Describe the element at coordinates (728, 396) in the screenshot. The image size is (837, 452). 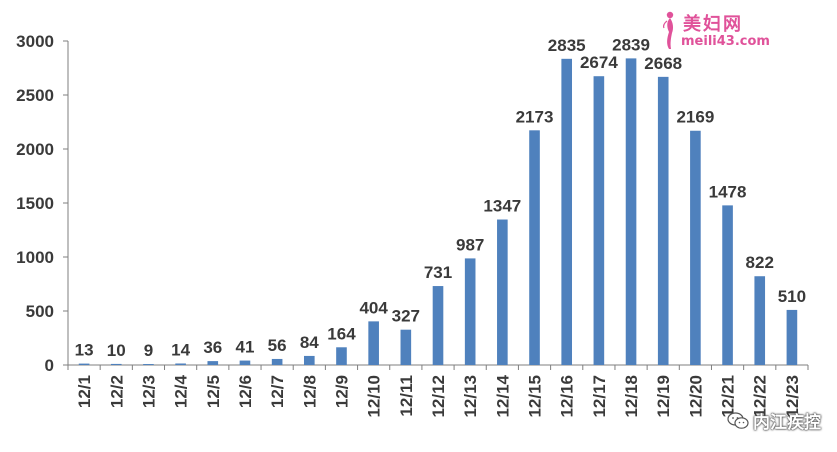
I see `x-tick-label: 12/21` at that location.